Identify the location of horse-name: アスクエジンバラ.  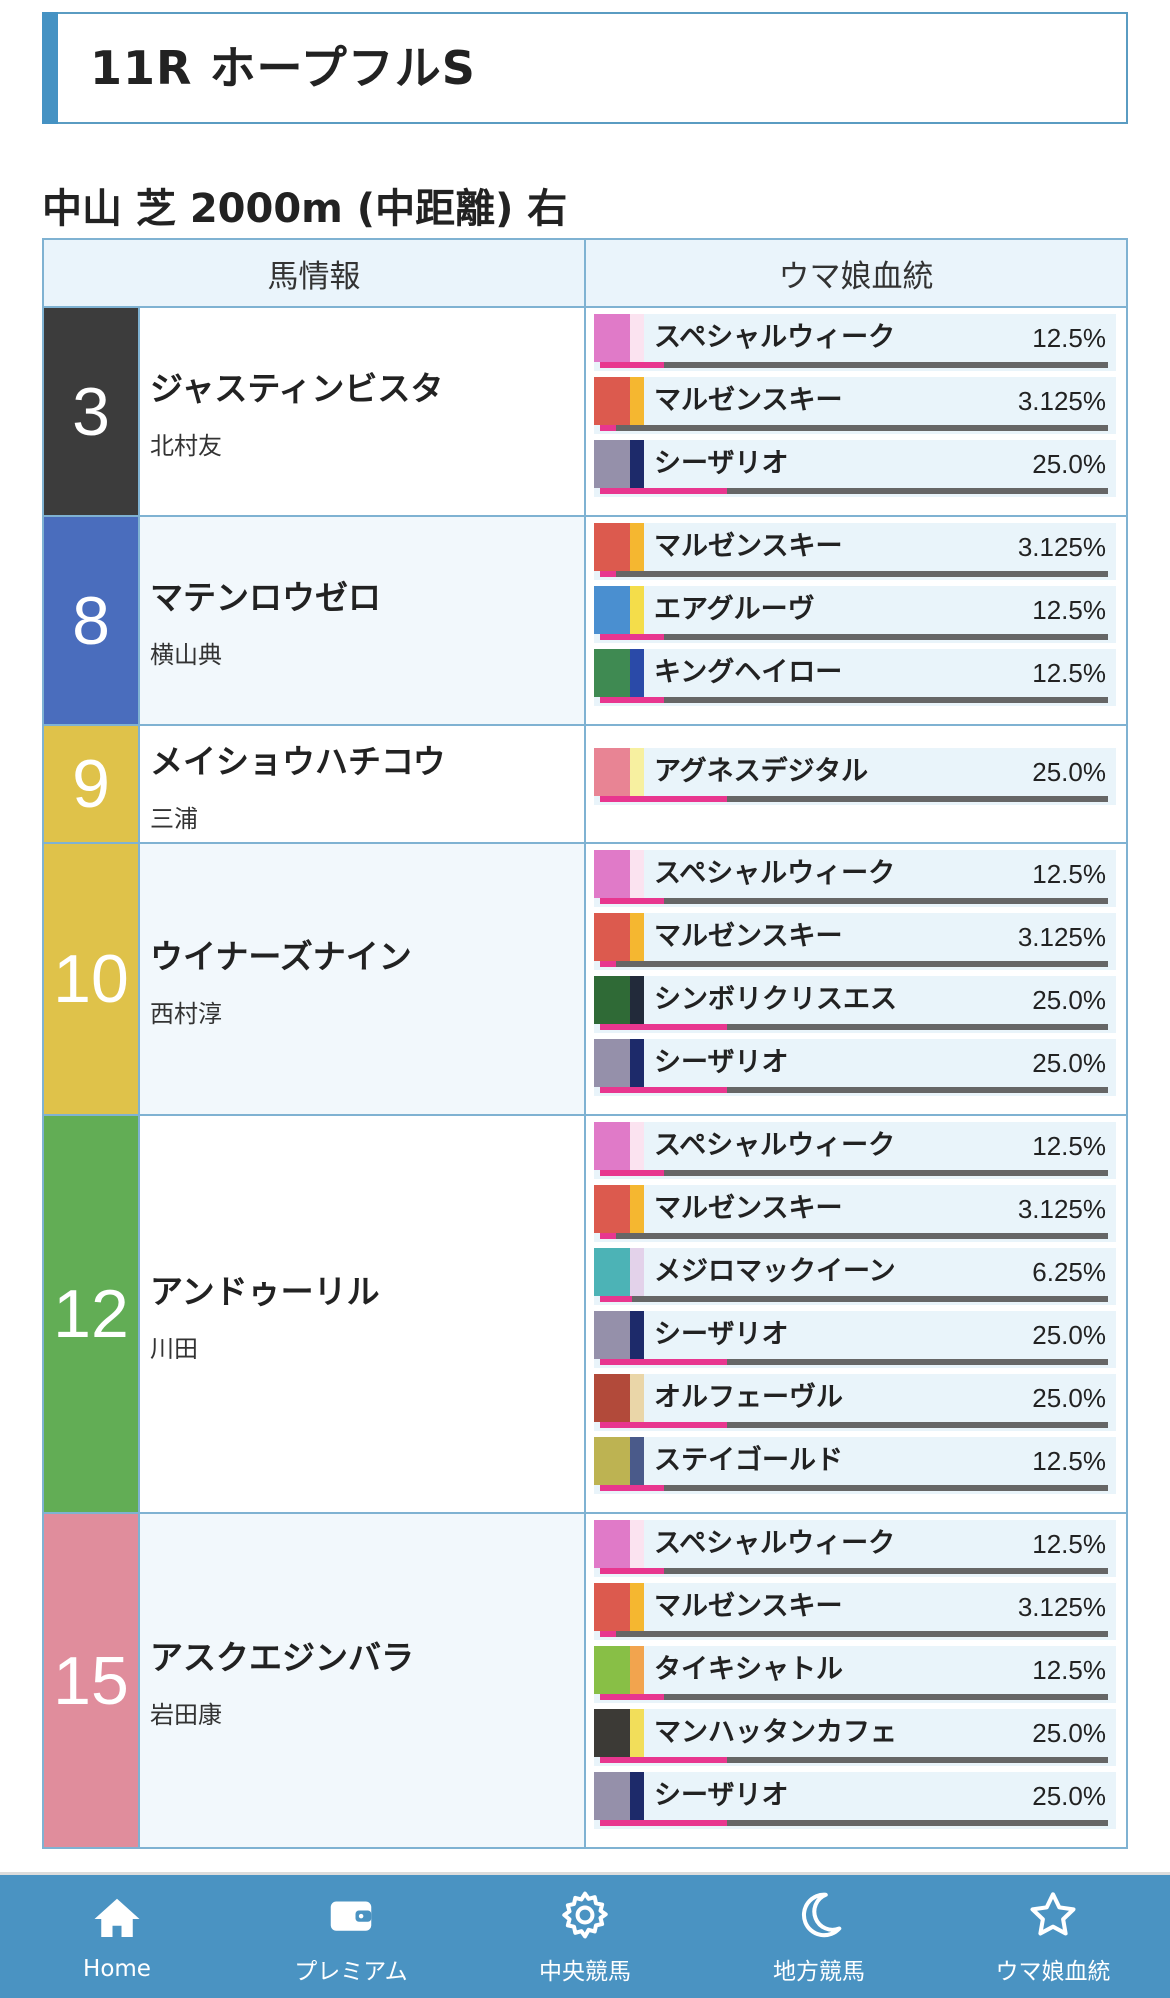
(282, 1657).